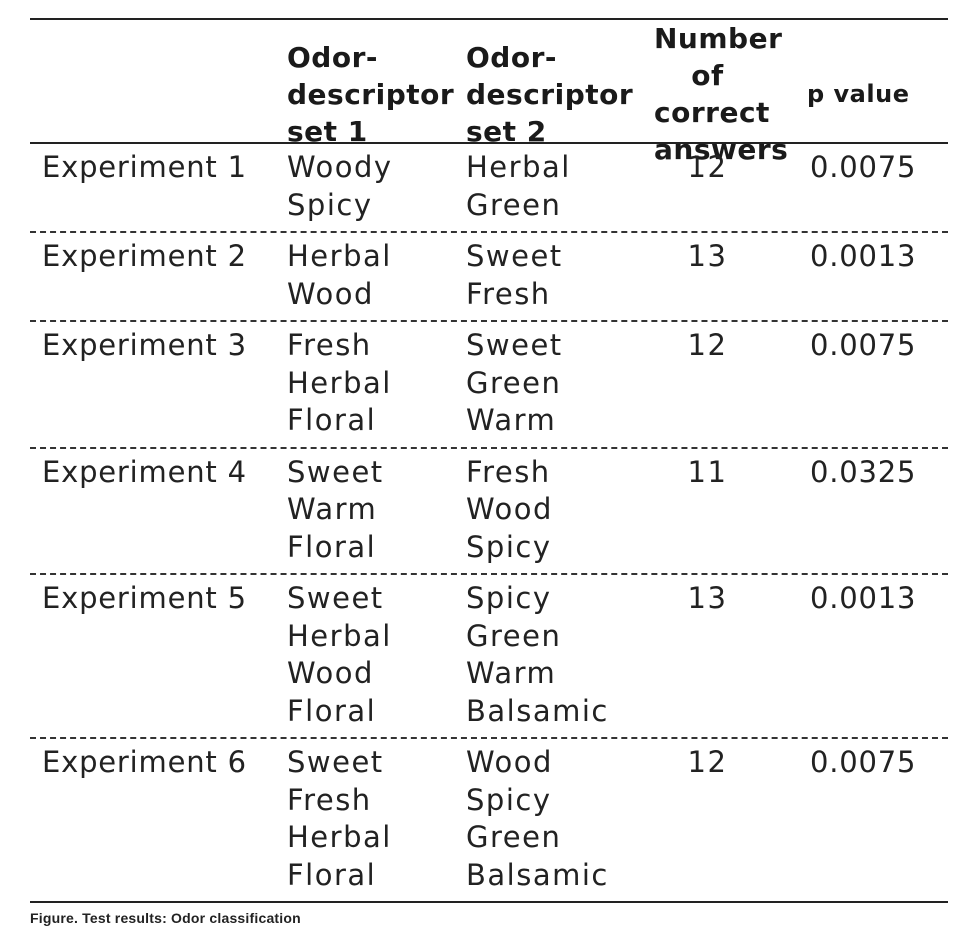 The width and height of the screenshot is (978, 938). I want to click on correct-answers-value: 11, so click(707, 471).